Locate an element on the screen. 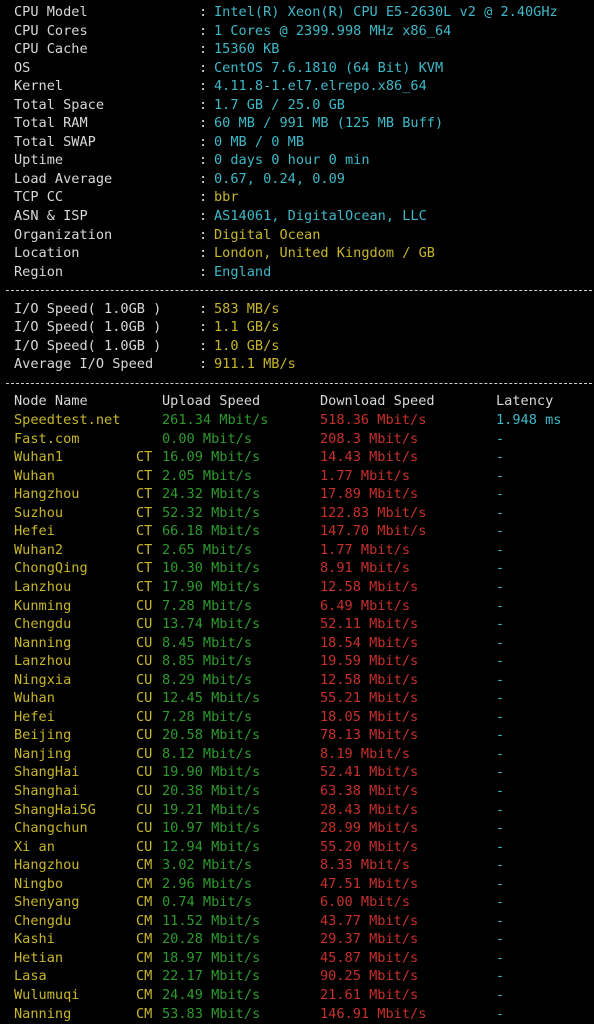 The height and width of the screenshot is (1024, 594). sysinfo-key: Total RAM is located at coordinates (51, 123).